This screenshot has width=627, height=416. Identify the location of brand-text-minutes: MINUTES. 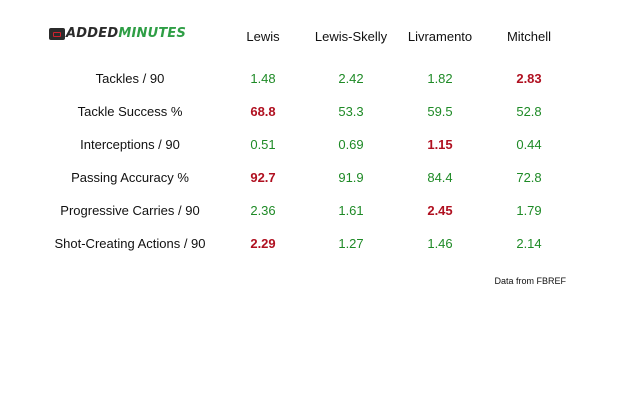
(152, 33).